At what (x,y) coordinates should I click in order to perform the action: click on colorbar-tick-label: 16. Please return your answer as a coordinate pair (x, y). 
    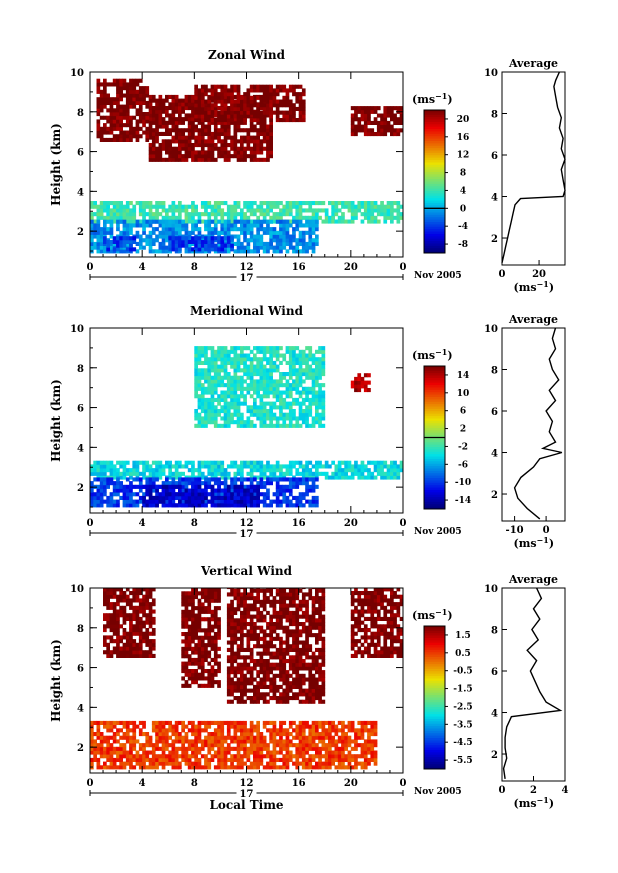
    Looking at the image, I should click on (463, 138).